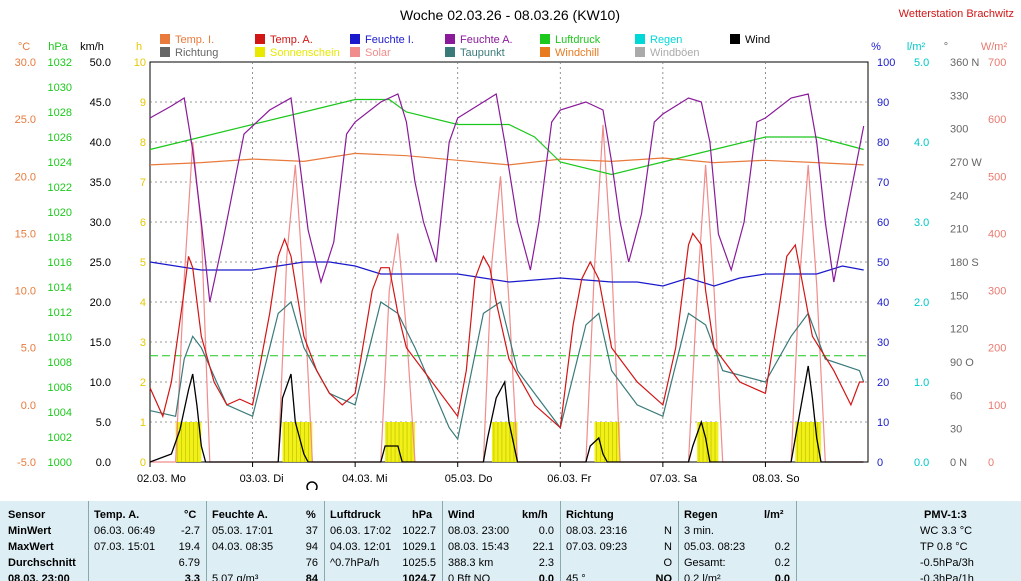  What do you see at coordinates (590, 515) in the screenshot?
I see `header-dir: Richtung` at bounding box center [590, 515].